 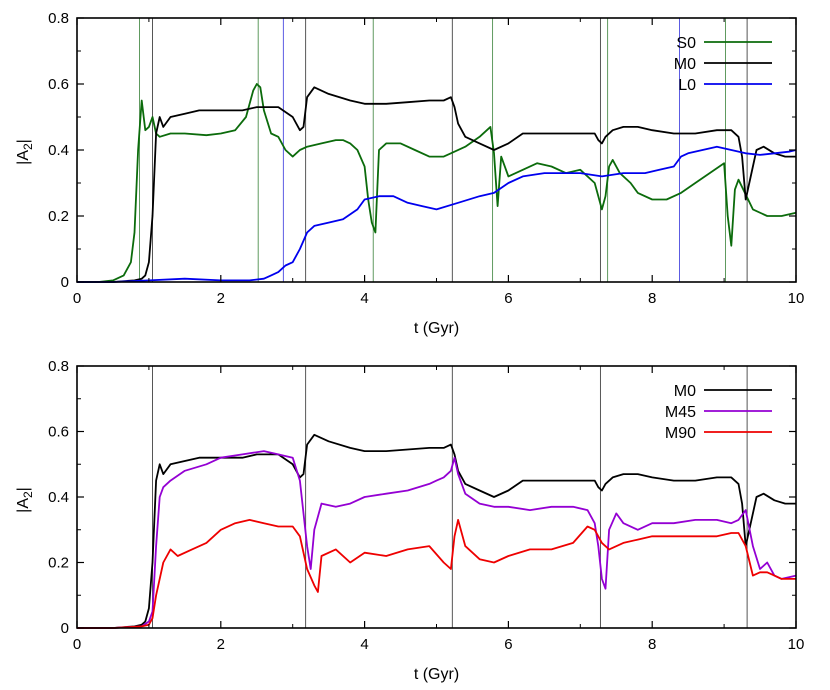 I want to click on legend-label-m45: M45, so click(x=680, y=412).